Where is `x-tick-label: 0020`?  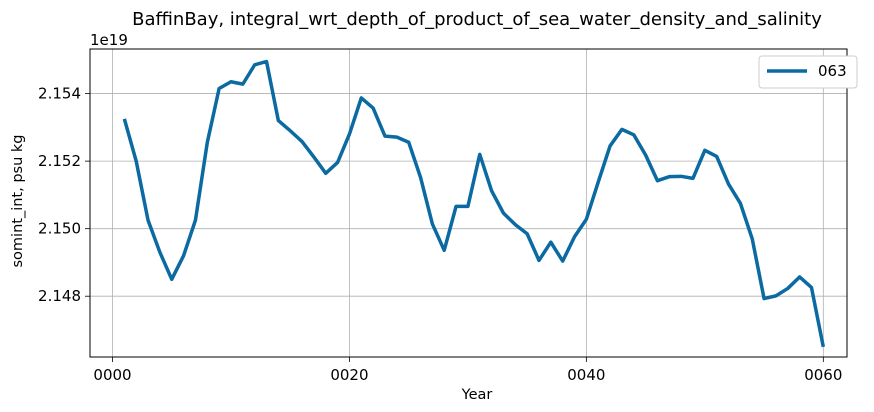
x-tick-label: 0020 is located at coordinates (349, 375).